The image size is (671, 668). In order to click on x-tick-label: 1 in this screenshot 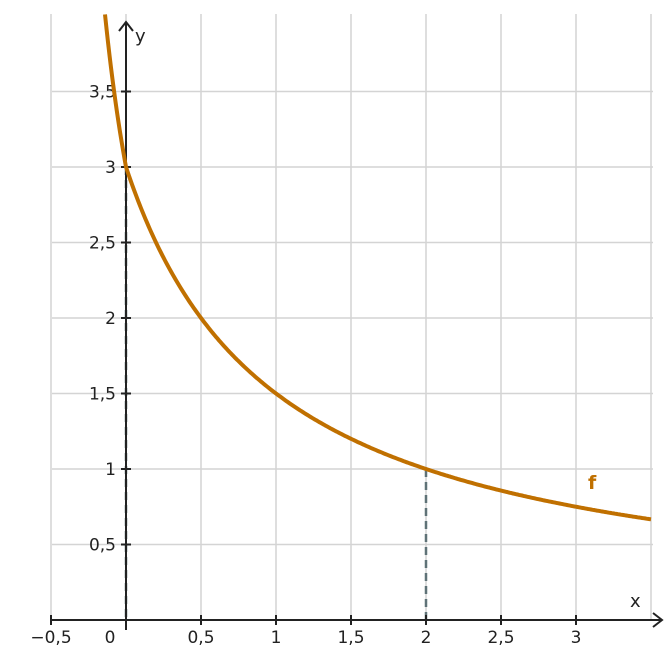, I will do `click(276, 638)`.